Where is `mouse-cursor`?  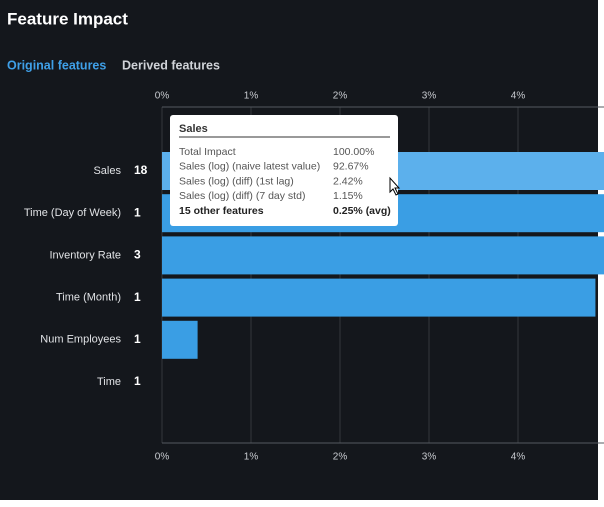
mouse-cursor is located at coordinates (395, 186).